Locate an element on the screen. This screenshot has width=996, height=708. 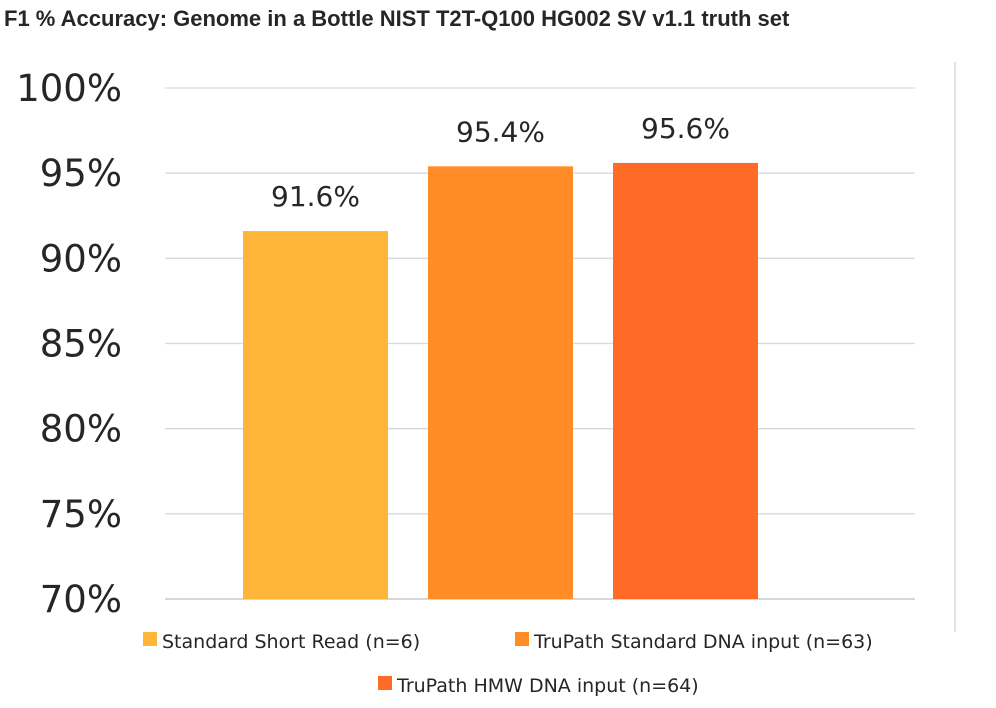
legend-label: Standard Short Read (n=6) is located at coordinates (291, 642).